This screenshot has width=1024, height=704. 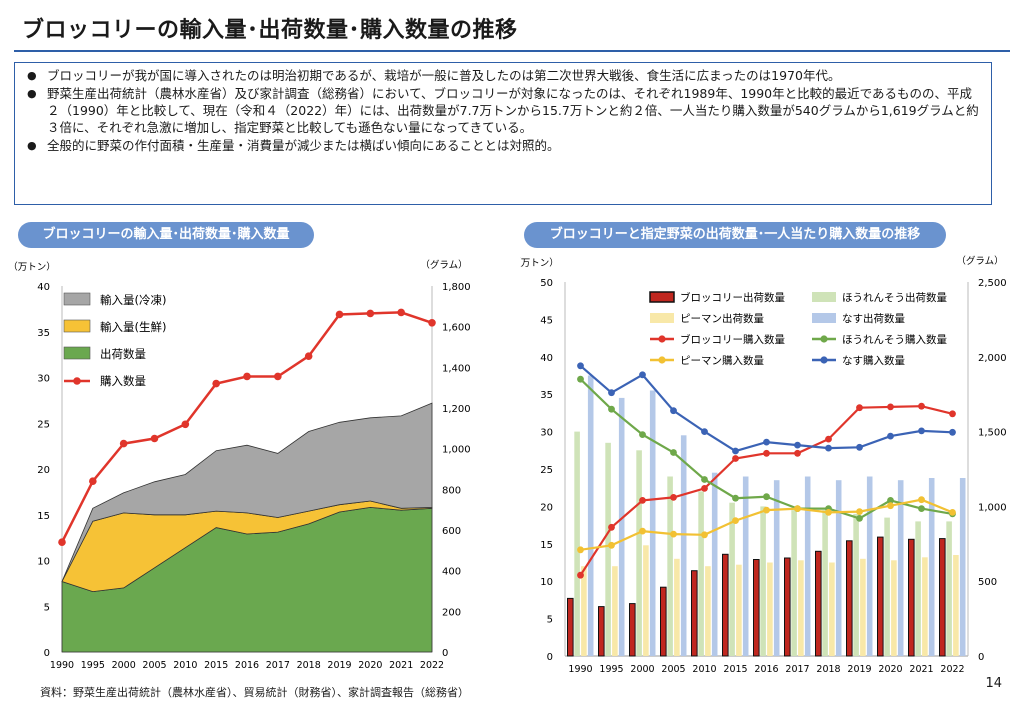 What do you see at coordinates (993, 683) in the screenshot?
I see `page-number: 14` at bounding box center [993, 683].